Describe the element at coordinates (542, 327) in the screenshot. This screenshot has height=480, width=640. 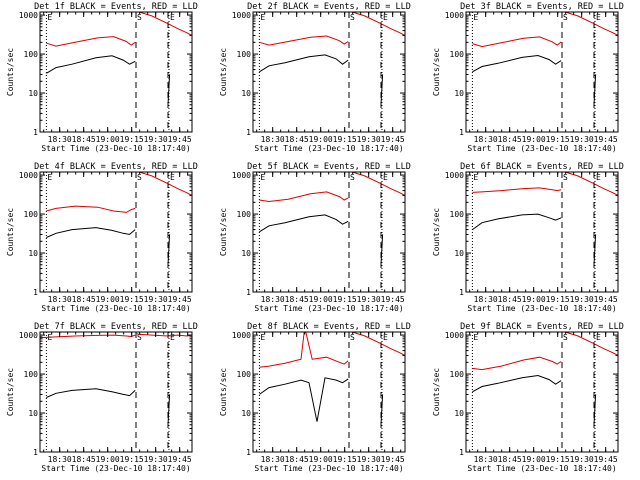
I see `panel-title: Det 9f BLACK = Events, RED = LLD` at that location.